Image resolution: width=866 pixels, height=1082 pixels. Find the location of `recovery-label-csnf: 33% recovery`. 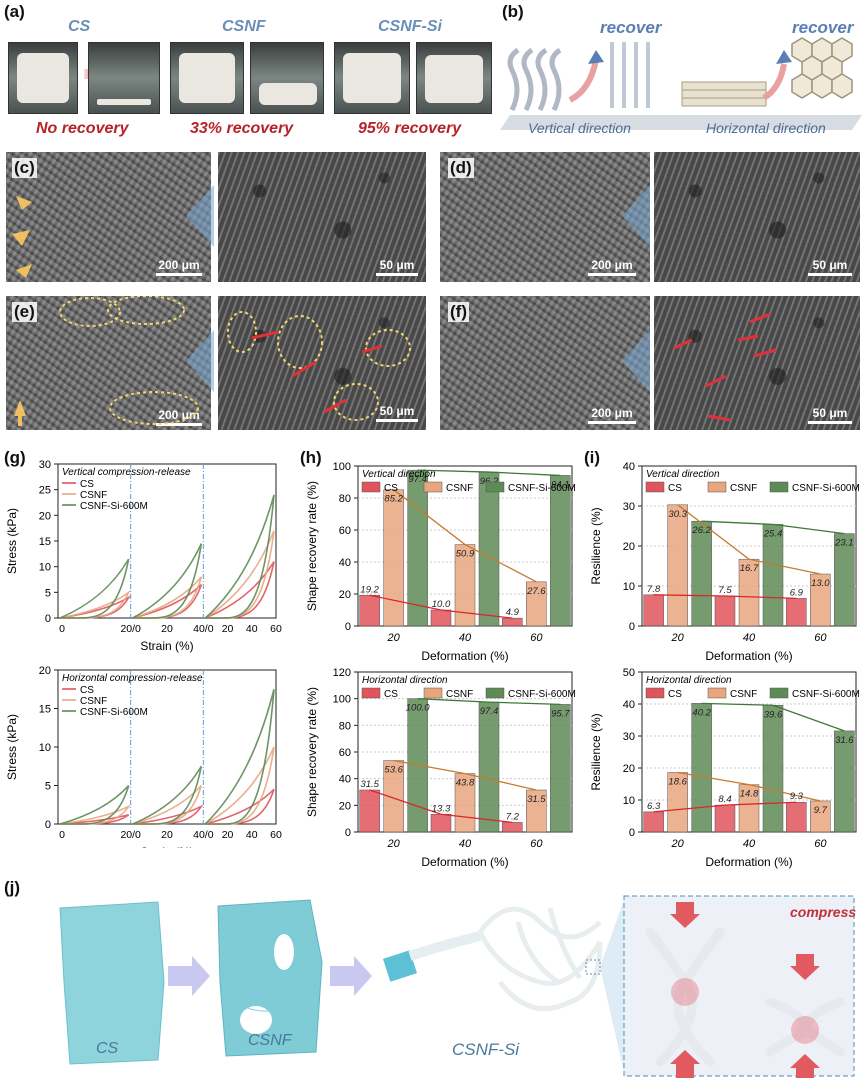

recovery-label-csnf: 33% recovery is located at coordinates (242, 128).